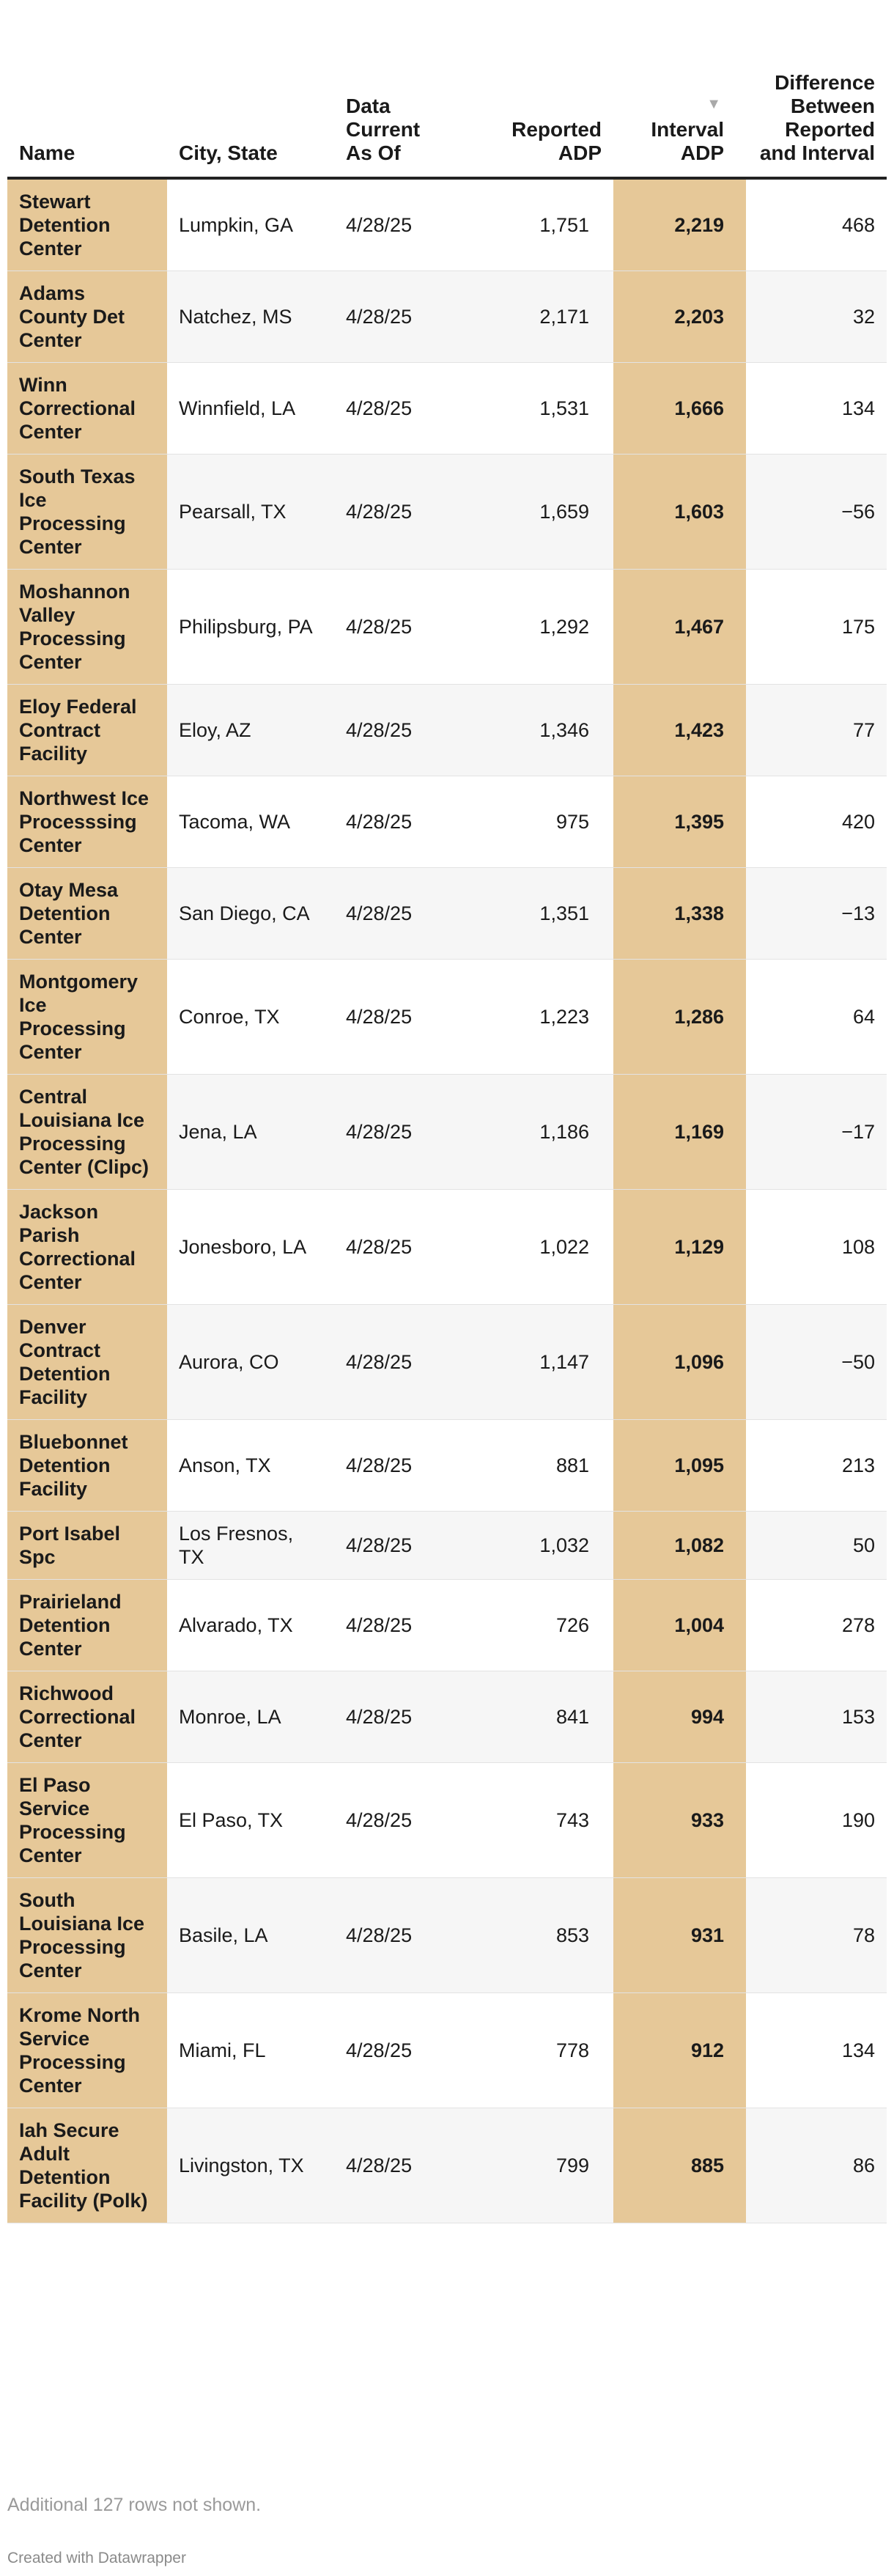 The height and width of the screenshot is (2576, 894). I want to click on cell-reported: 1,659, so click(532, 512).